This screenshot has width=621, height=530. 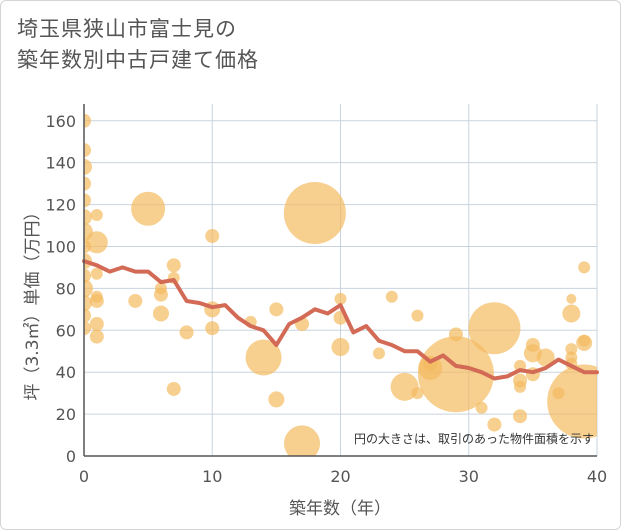 I want to click on y-tick-label: 160, so click(x=60, y=121).